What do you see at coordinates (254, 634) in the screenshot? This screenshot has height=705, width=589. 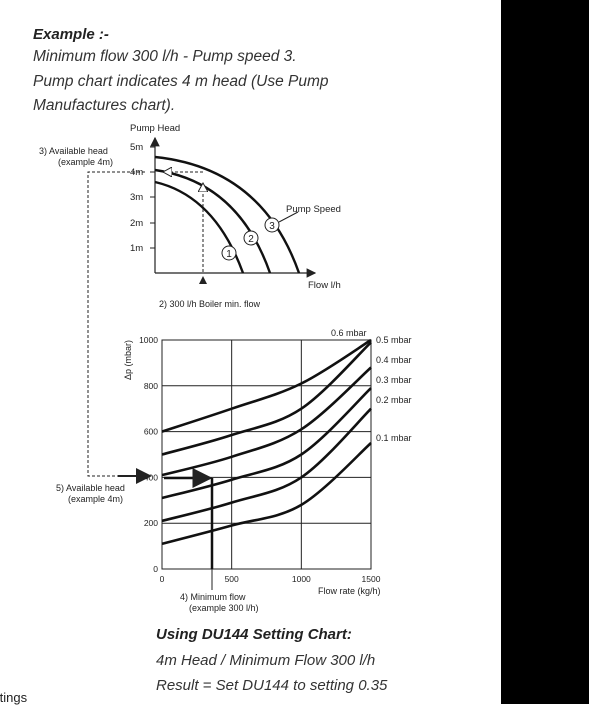 I see `result-title: Using DU144 Setting Chart:` at bounding box center [254, 634].